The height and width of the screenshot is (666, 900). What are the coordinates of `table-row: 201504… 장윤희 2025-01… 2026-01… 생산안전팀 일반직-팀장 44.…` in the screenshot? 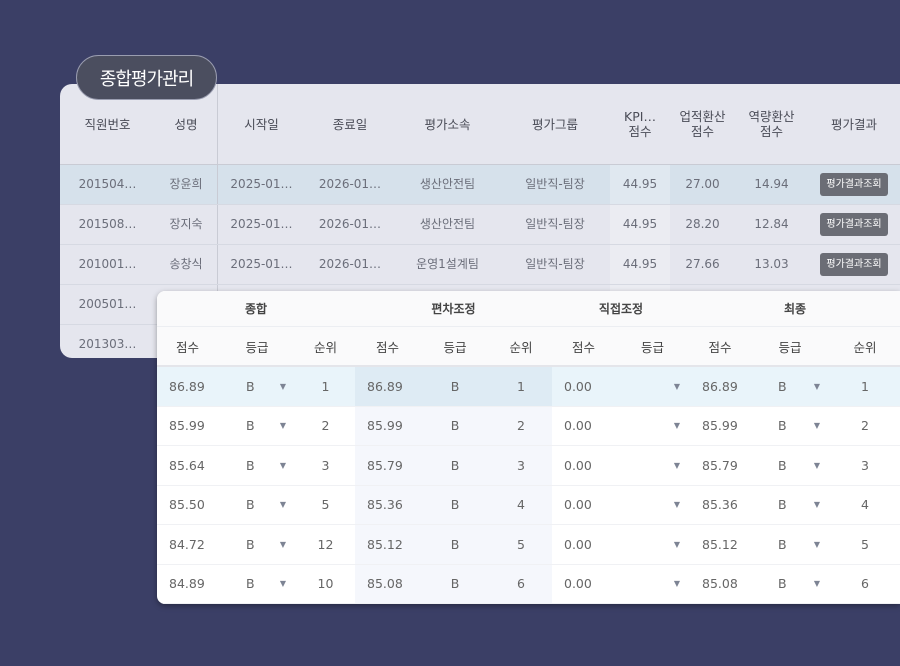 It's located at (480, 185).